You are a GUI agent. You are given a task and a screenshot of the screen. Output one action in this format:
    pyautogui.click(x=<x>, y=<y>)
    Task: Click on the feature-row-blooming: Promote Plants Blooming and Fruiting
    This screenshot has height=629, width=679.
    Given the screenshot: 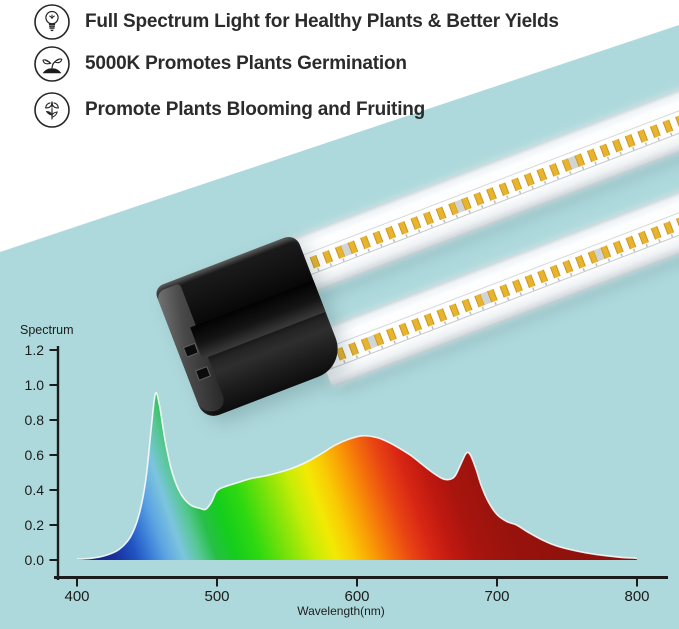 What is the action you would take?
    pyautogui.click(x=229, y=110)
    